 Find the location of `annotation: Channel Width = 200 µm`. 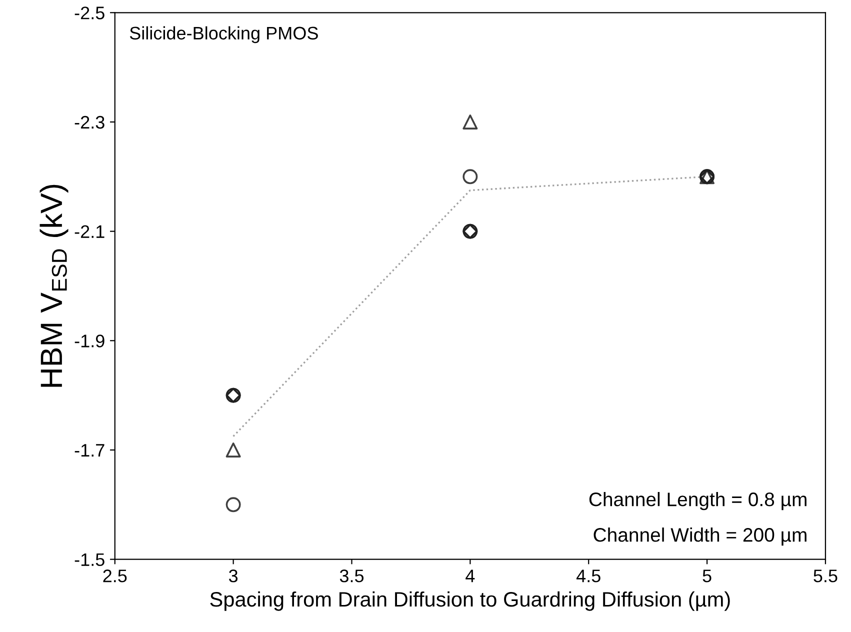

annotation: Channel Width = 200 µm is located at coordinates (700, 537).